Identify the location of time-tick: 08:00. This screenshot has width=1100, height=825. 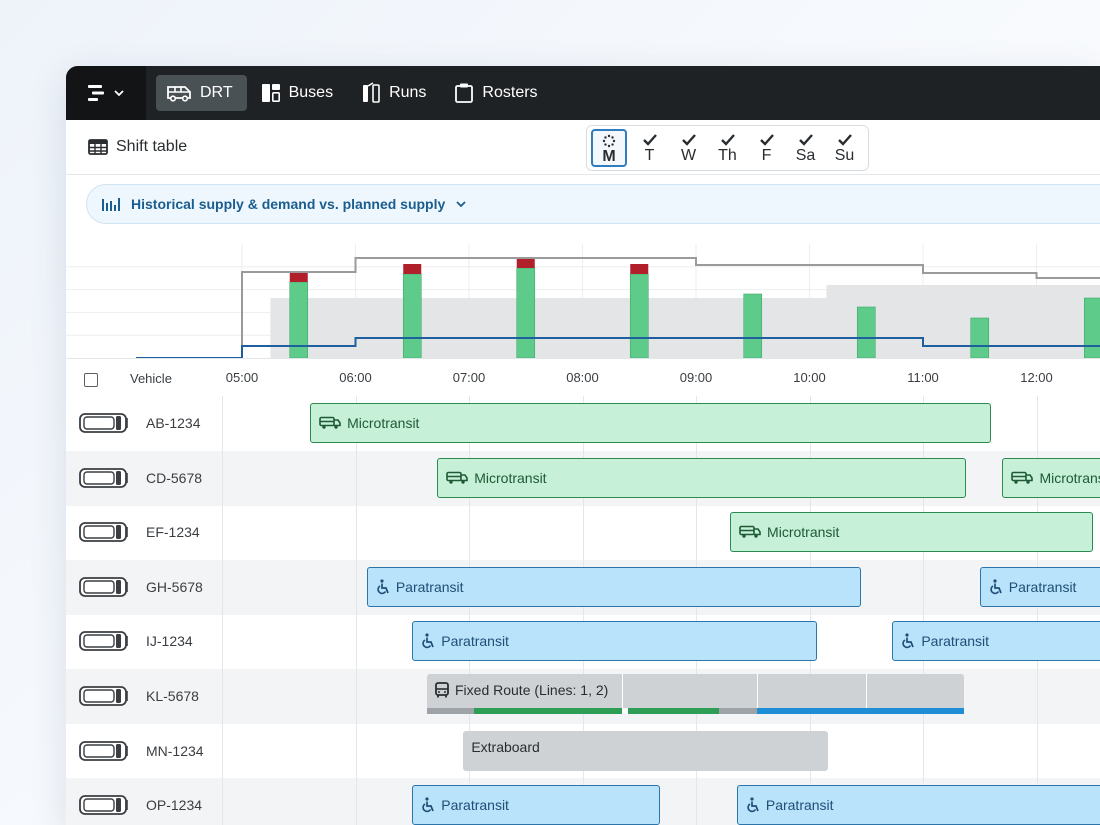
(582, 377).